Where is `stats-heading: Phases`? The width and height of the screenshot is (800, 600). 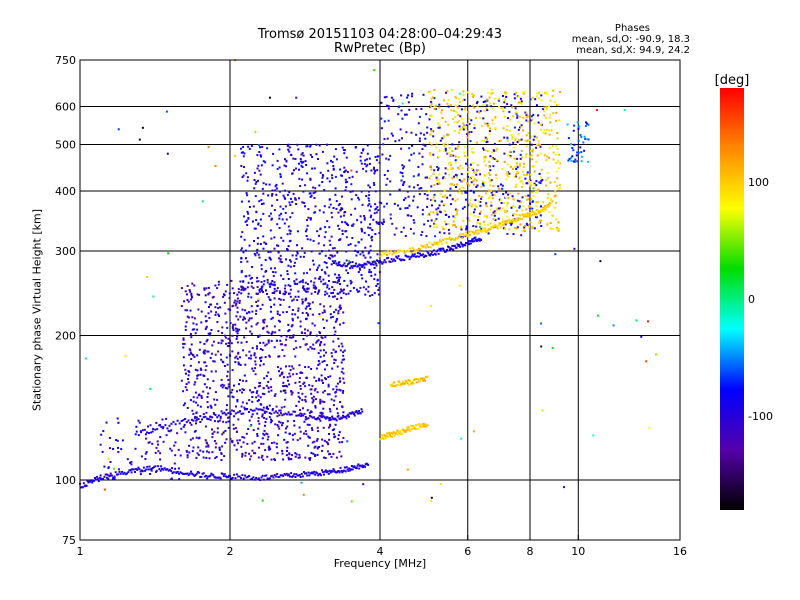 stats-heading: Phases is located at coordinates (632, 28).